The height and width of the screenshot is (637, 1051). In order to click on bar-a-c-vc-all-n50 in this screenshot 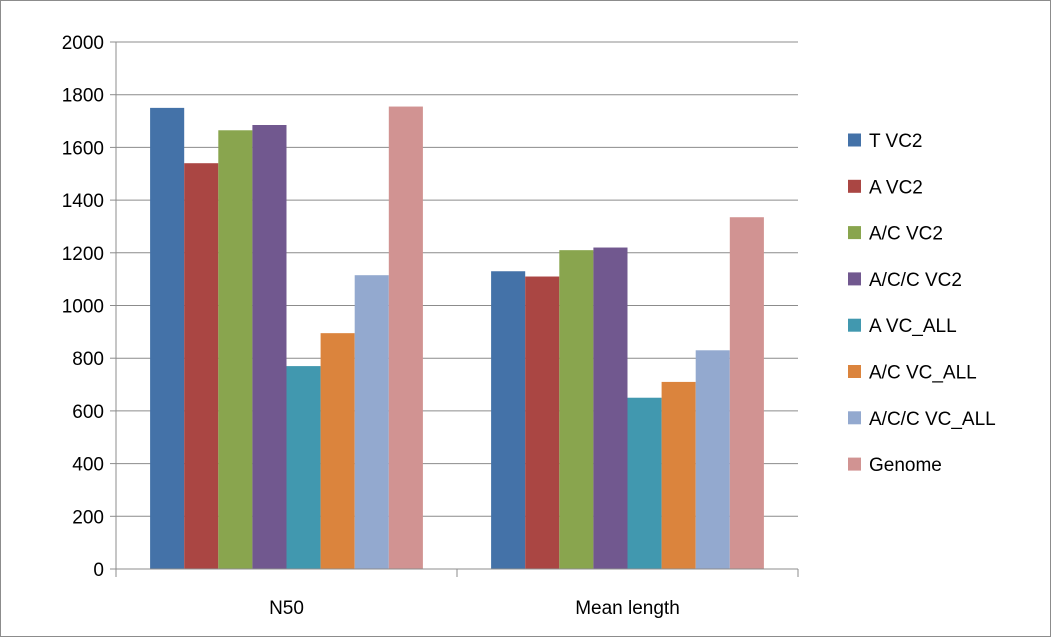, I will do `click(337, 451)`.